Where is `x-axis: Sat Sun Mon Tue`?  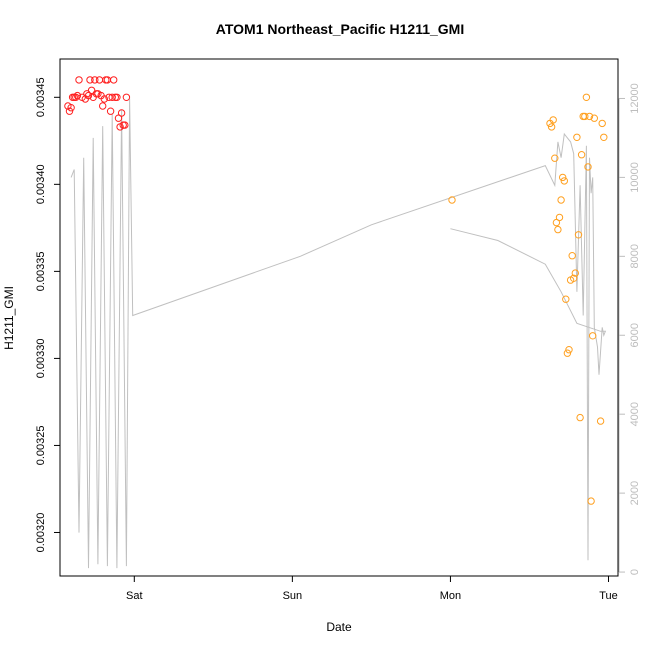
x-axis: Sat Sun Mon Tue is located at coordinates (372, 589).